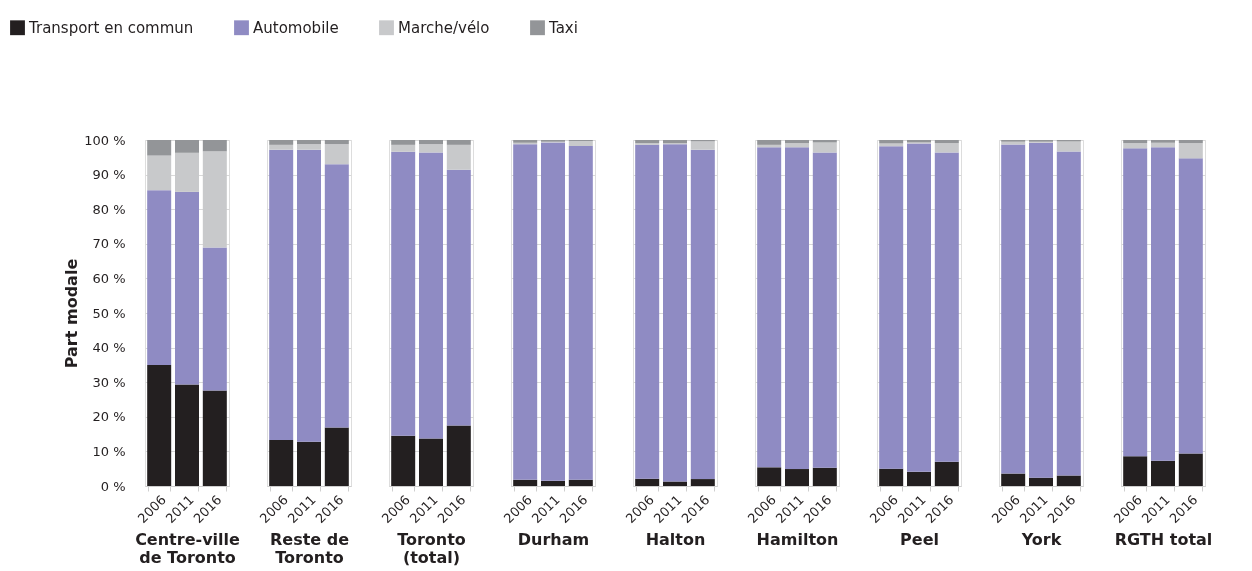 The image size is (1252, 571). I want to click on y-tick-label: 70 %, so click(109, 244).